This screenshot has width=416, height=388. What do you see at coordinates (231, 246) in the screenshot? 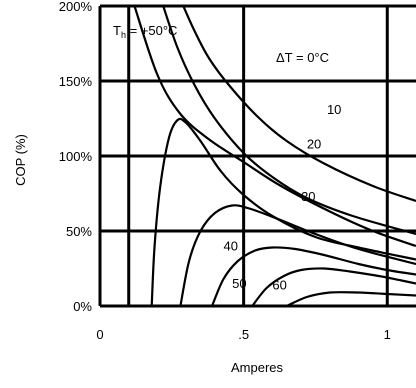
I see `curve-label-40: 40` at bounding box center [231, 246].